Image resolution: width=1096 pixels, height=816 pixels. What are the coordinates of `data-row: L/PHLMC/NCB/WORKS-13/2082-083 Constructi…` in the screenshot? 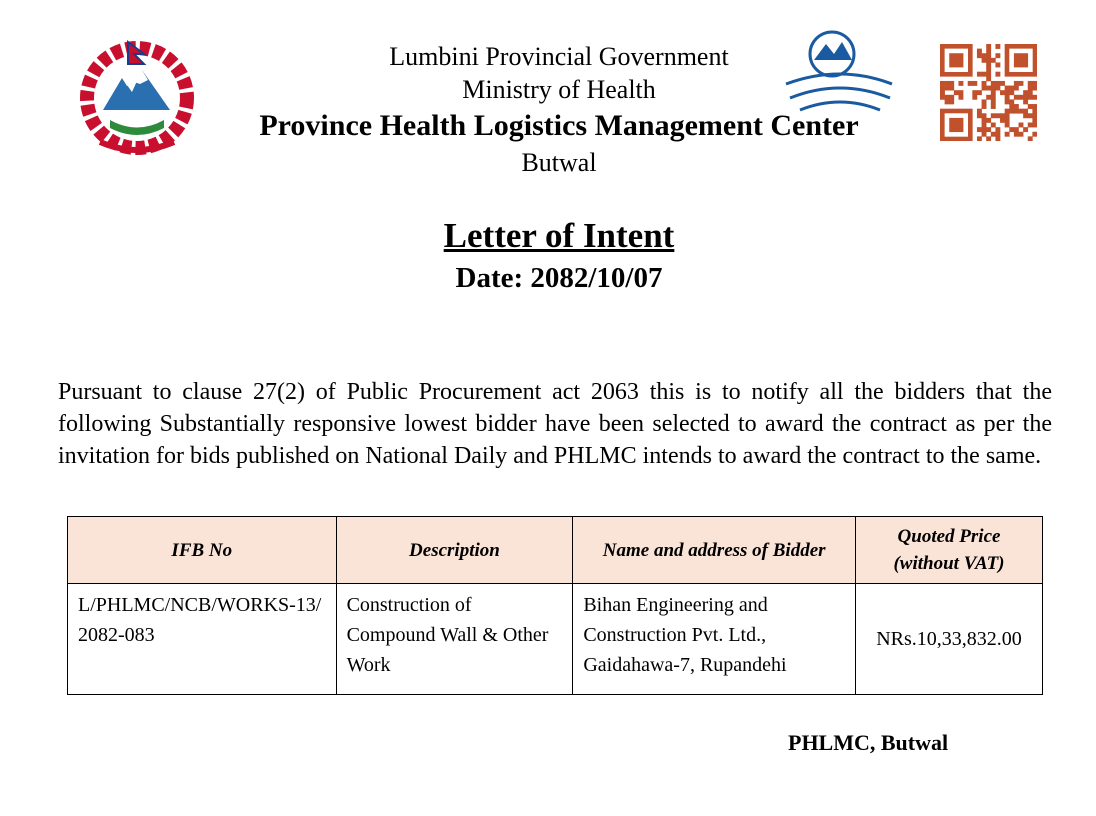 It's located at (555, 639).